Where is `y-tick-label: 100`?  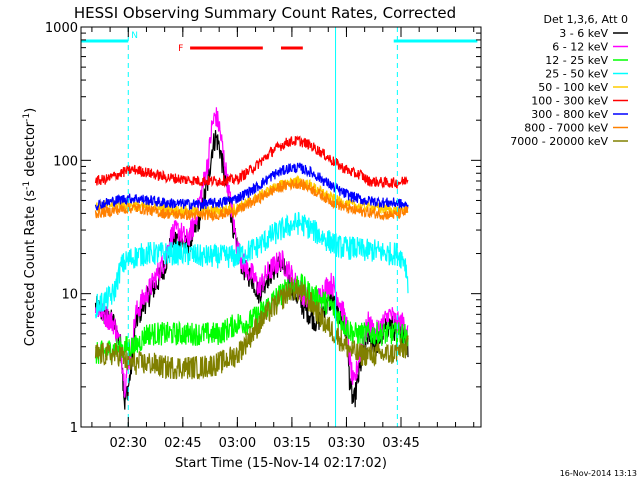 y-tick-label: 100 is located at coordinates (65, 161).